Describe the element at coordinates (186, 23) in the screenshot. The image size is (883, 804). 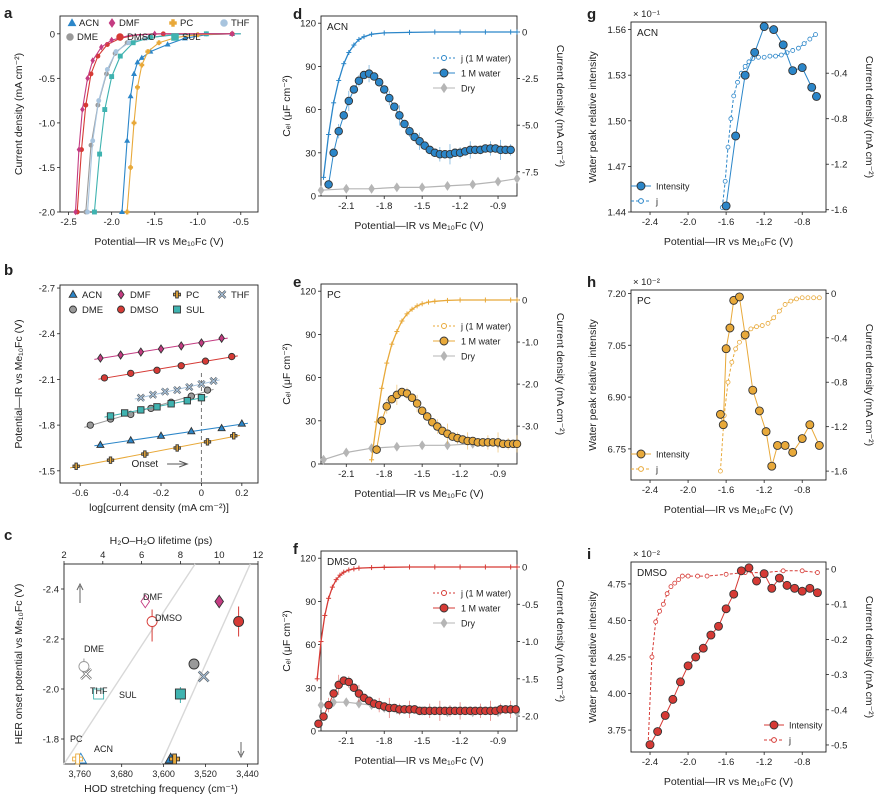
I see `legend-PC-label: PC` at that location.